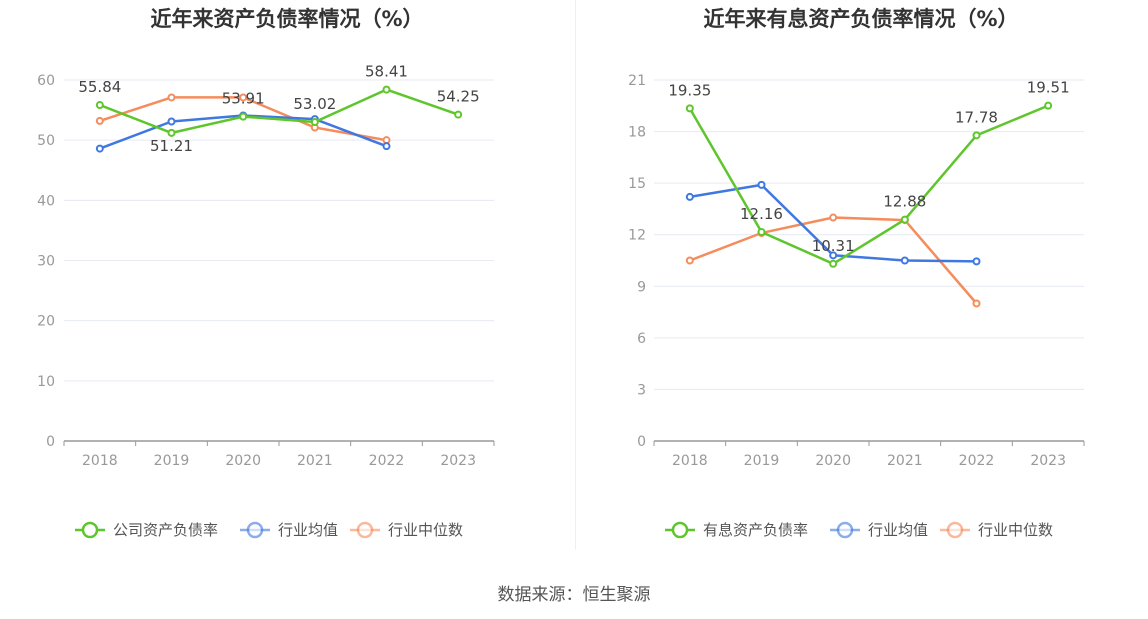 The image size is (1148, 619). What do you see at coordinates (637, 184) in the screenshot?
I see `y-tick-label: 15` at bounding box center [637, 184].